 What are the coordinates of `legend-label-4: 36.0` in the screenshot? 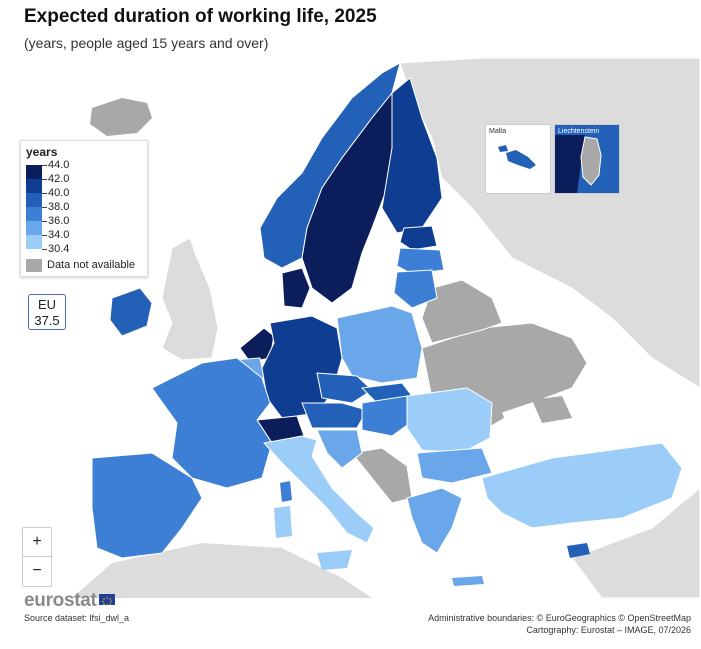 It's located at (59, 221).